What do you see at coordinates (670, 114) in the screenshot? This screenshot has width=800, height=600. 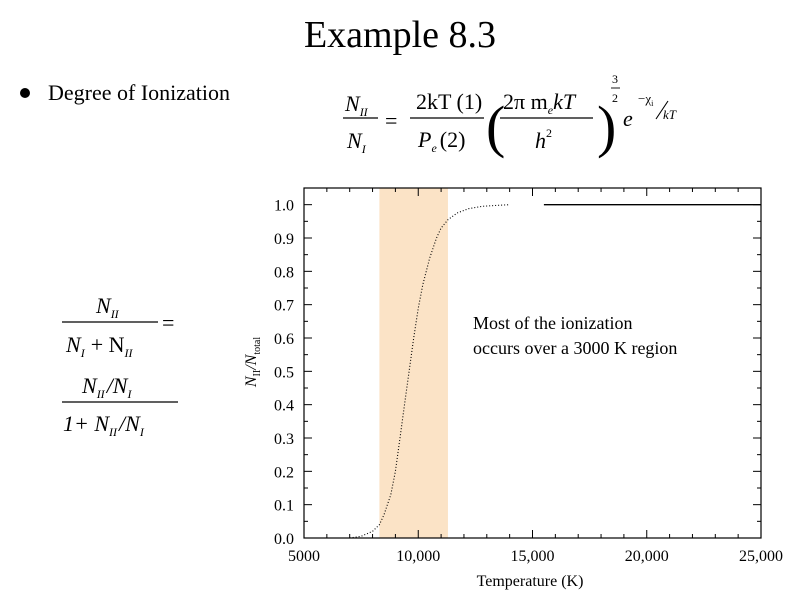 I see `eq-exp-bottom: kT` at bounding box center [670, 114].